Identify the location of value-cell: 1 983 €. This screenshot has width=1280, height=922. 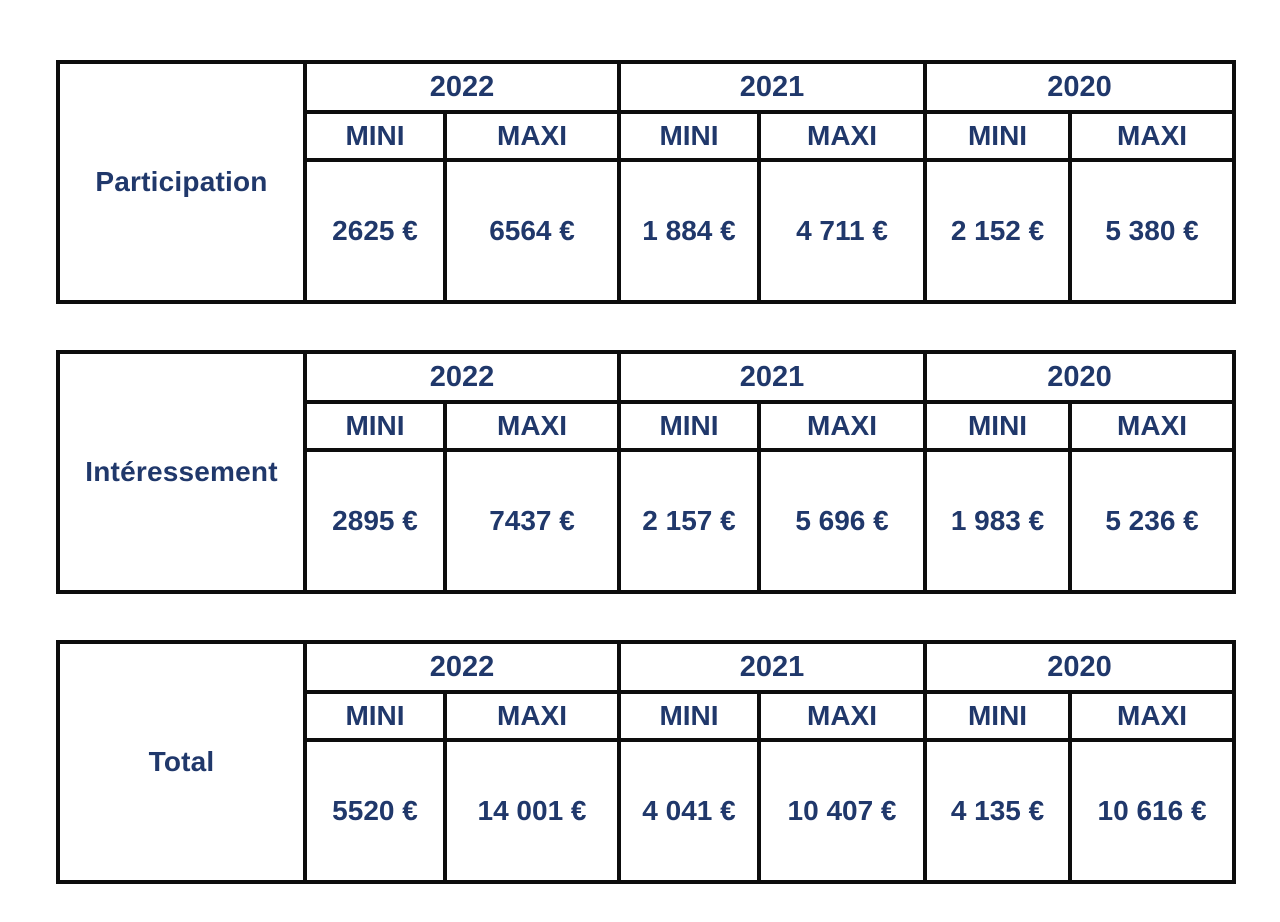
(998, 521).